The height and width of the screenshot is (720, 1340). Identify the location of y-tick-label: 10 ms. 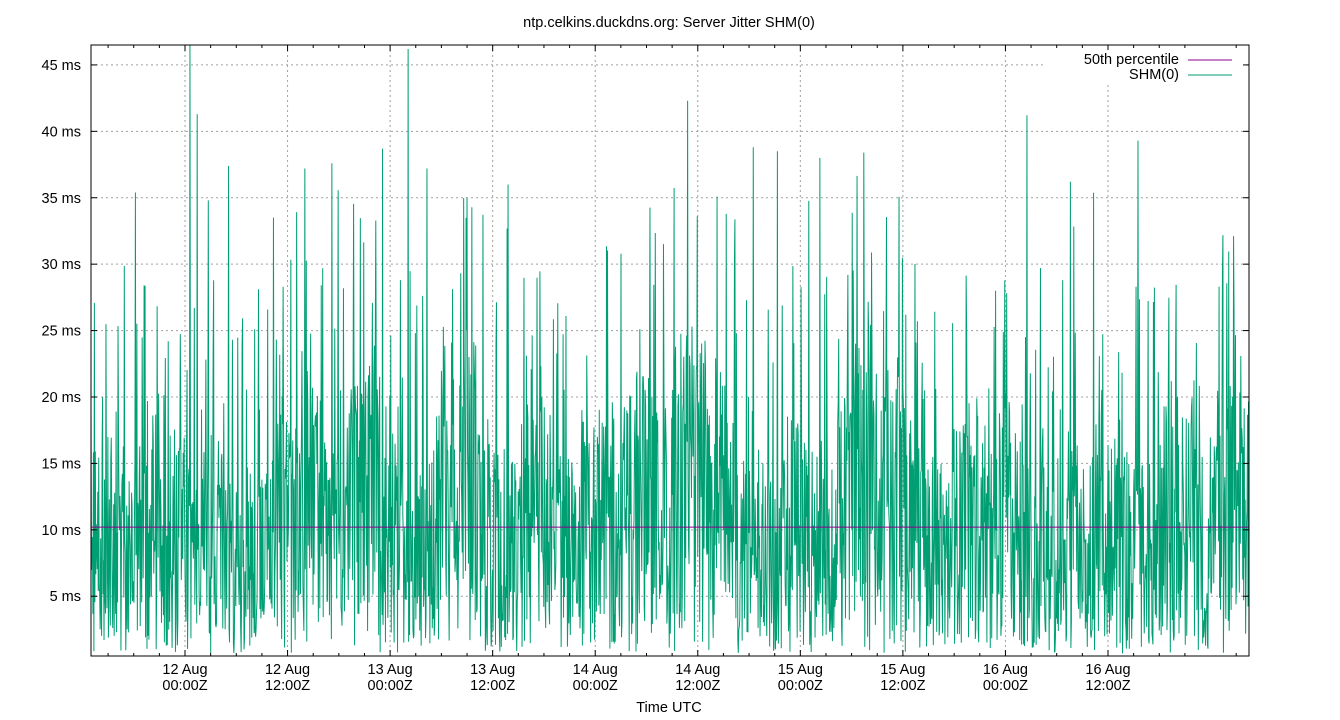
(62, 531).